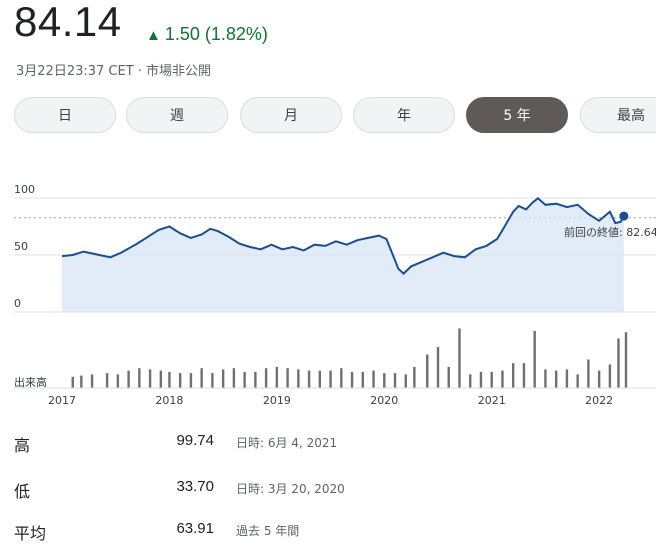  I want to click on y-tick-label: 50, so click(21, 246).